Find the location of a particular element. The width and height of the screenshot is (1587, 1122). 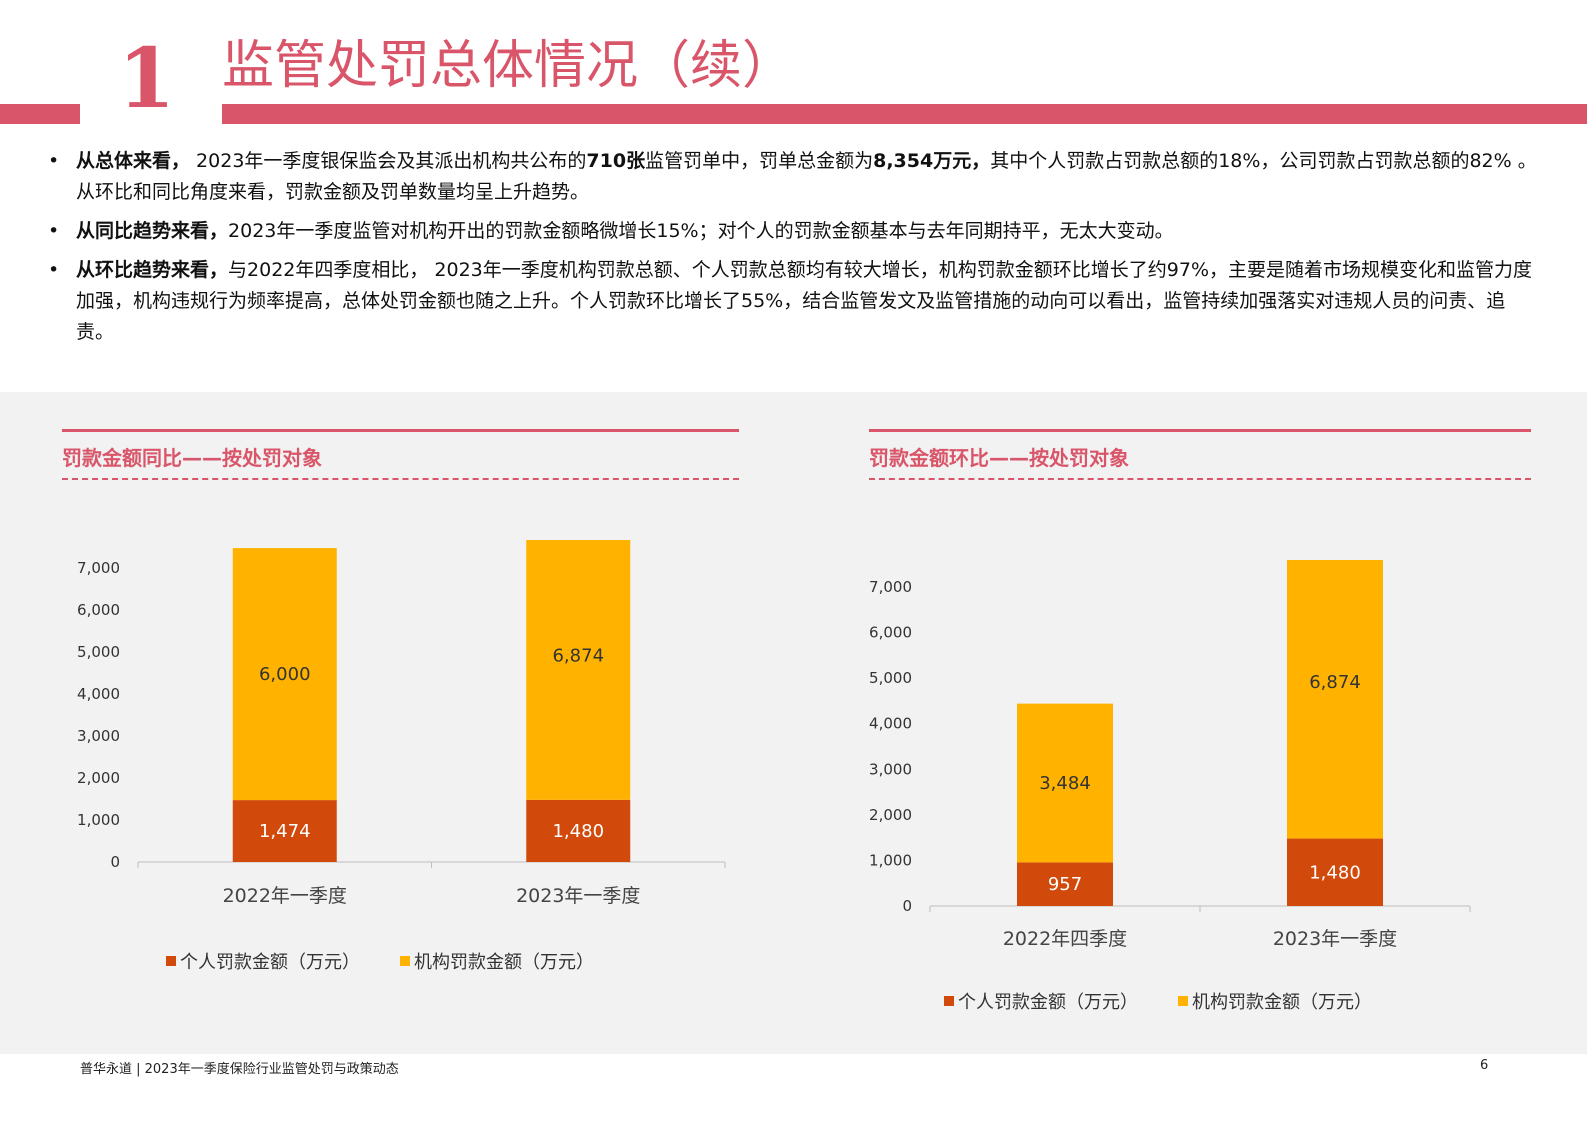

section-number: 1 is located at coordinates (147, 79).